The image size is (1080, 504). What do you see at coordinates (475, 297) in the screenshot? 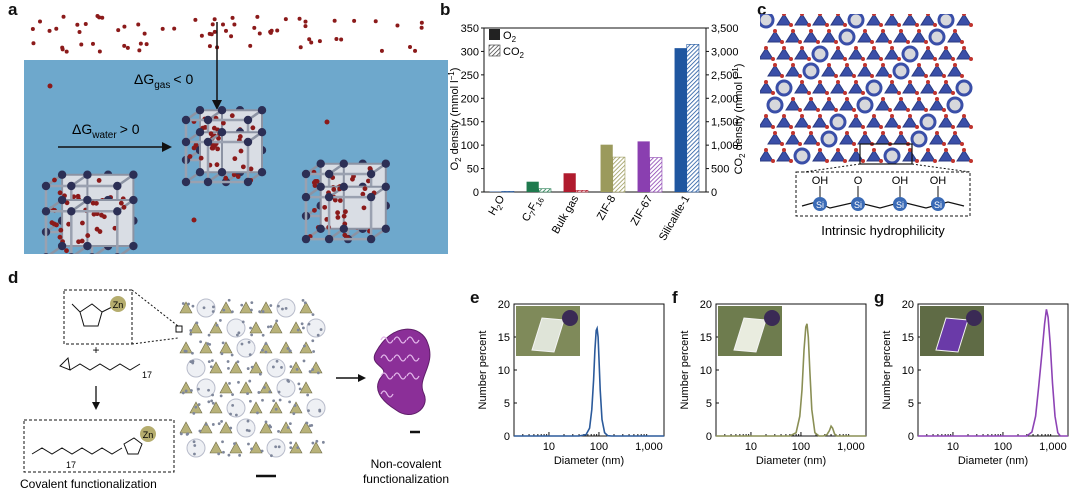
I see `panel-label-e: e` at bounding box center [475, 297].